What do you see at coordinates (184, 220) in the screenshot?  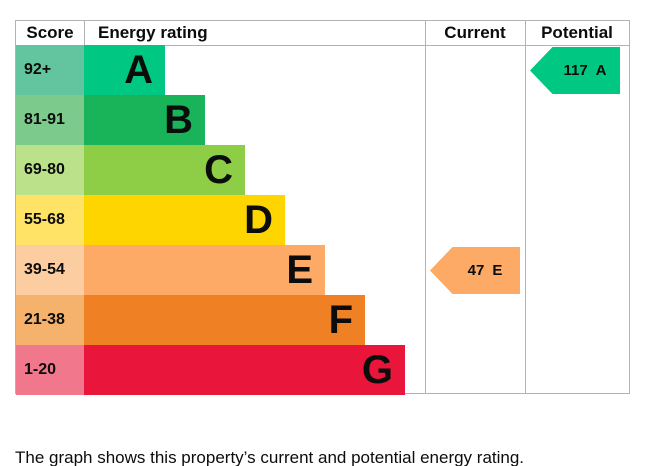 I see `band-bar-d: D` at bounding box center [184, 220].